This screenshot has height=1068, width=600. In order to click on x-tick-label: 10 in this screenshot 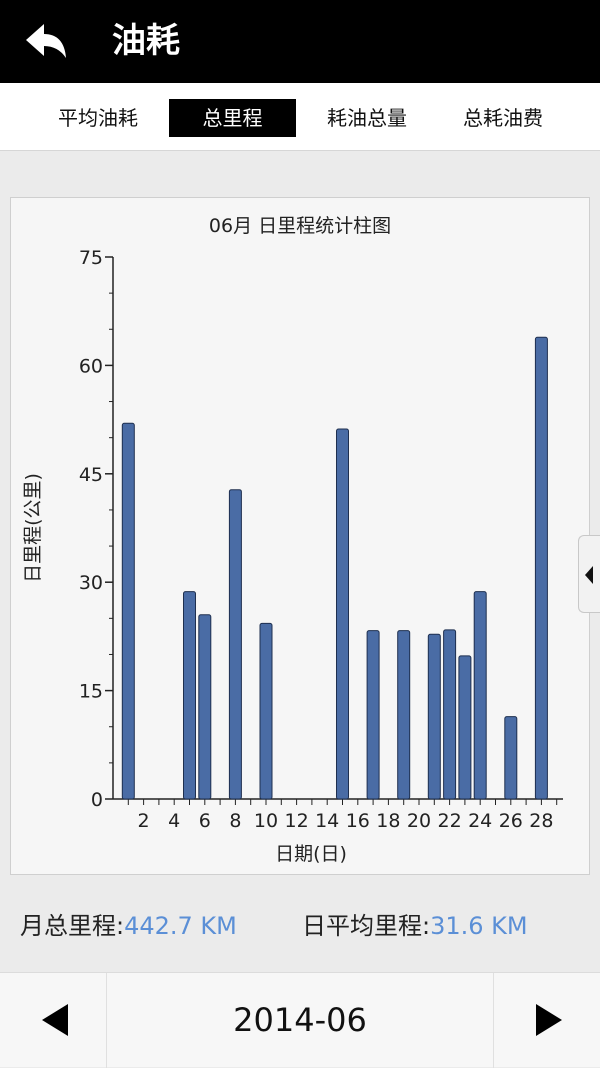, I will do `click(266, 821)`.